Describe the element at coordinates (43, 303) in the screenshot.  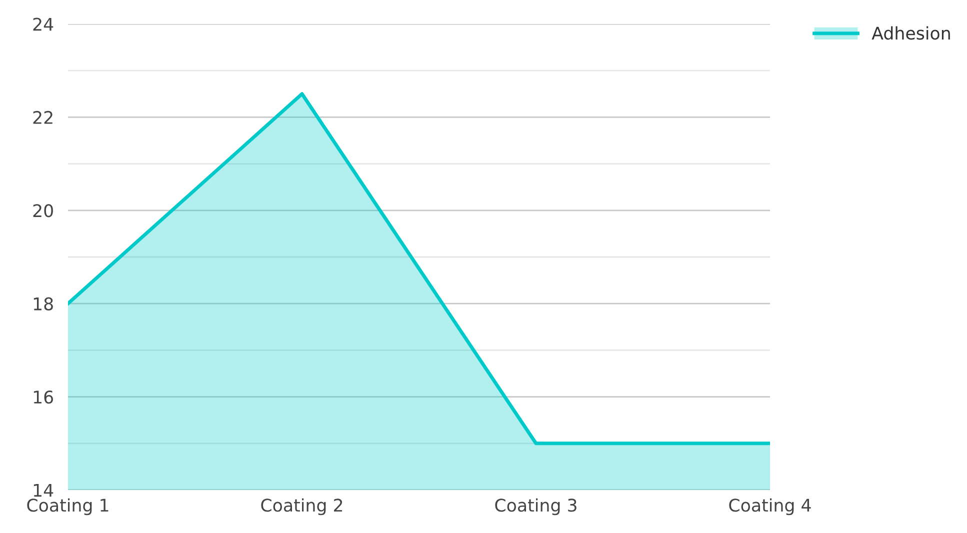
I see `y-tick-label: 18` at that location.